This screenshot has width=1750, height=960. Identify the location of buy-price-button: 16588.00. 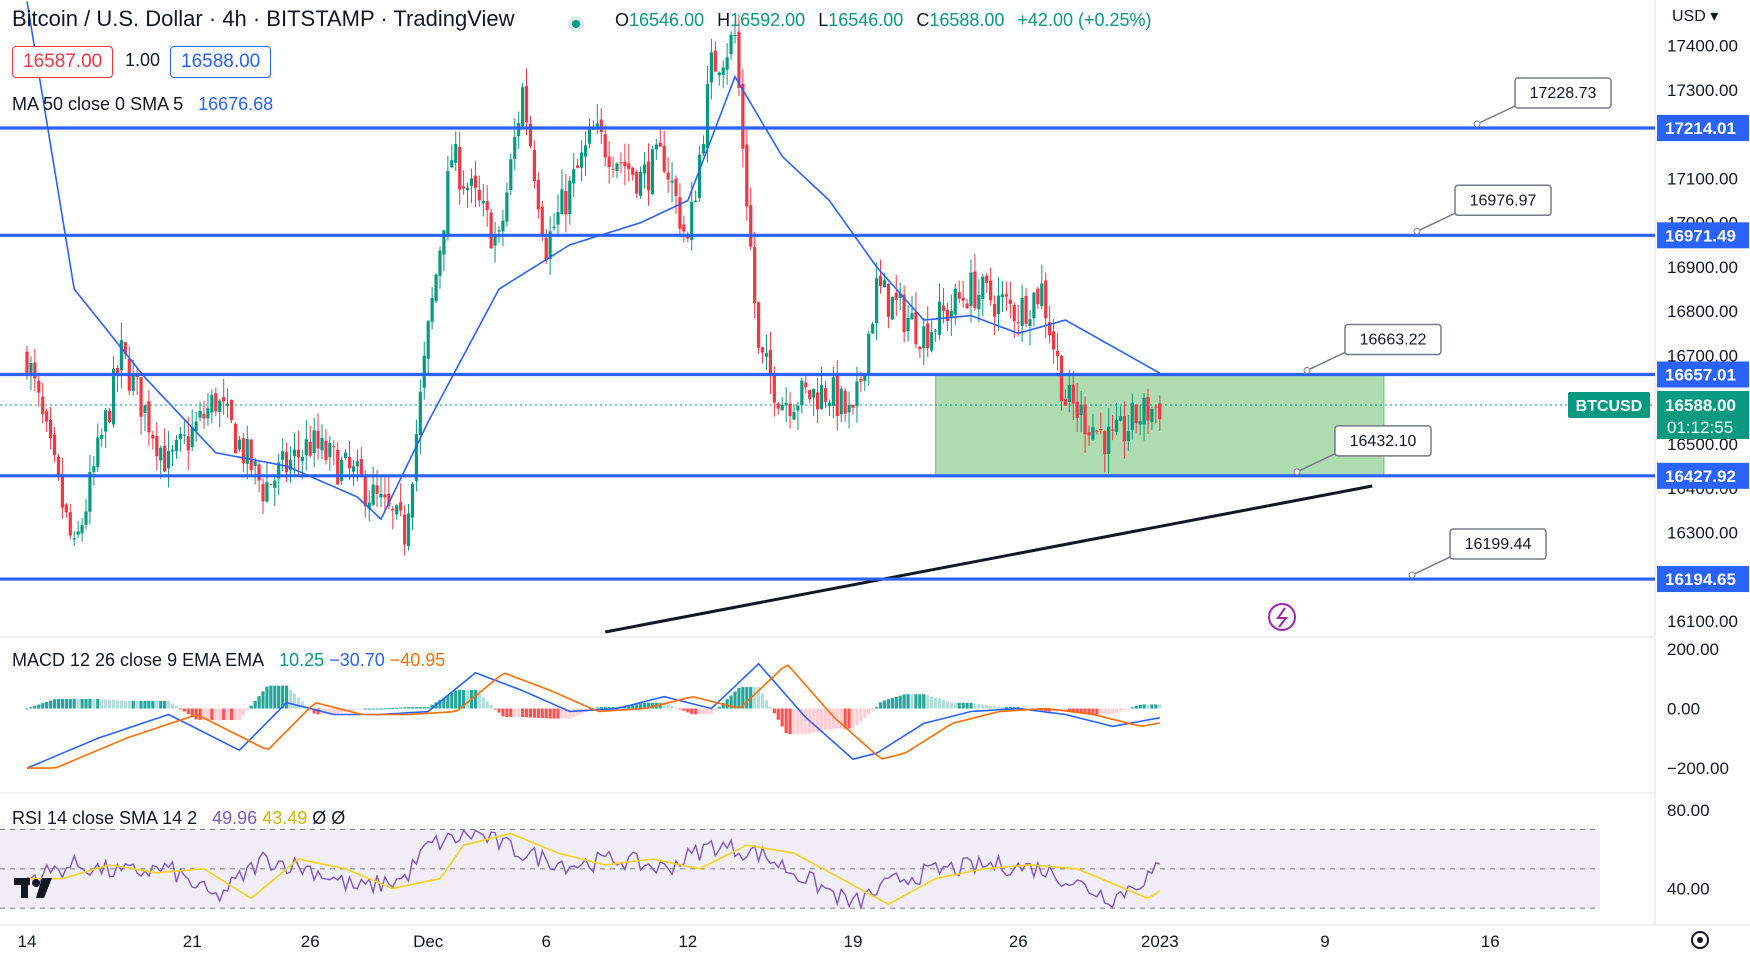
(221, 62).